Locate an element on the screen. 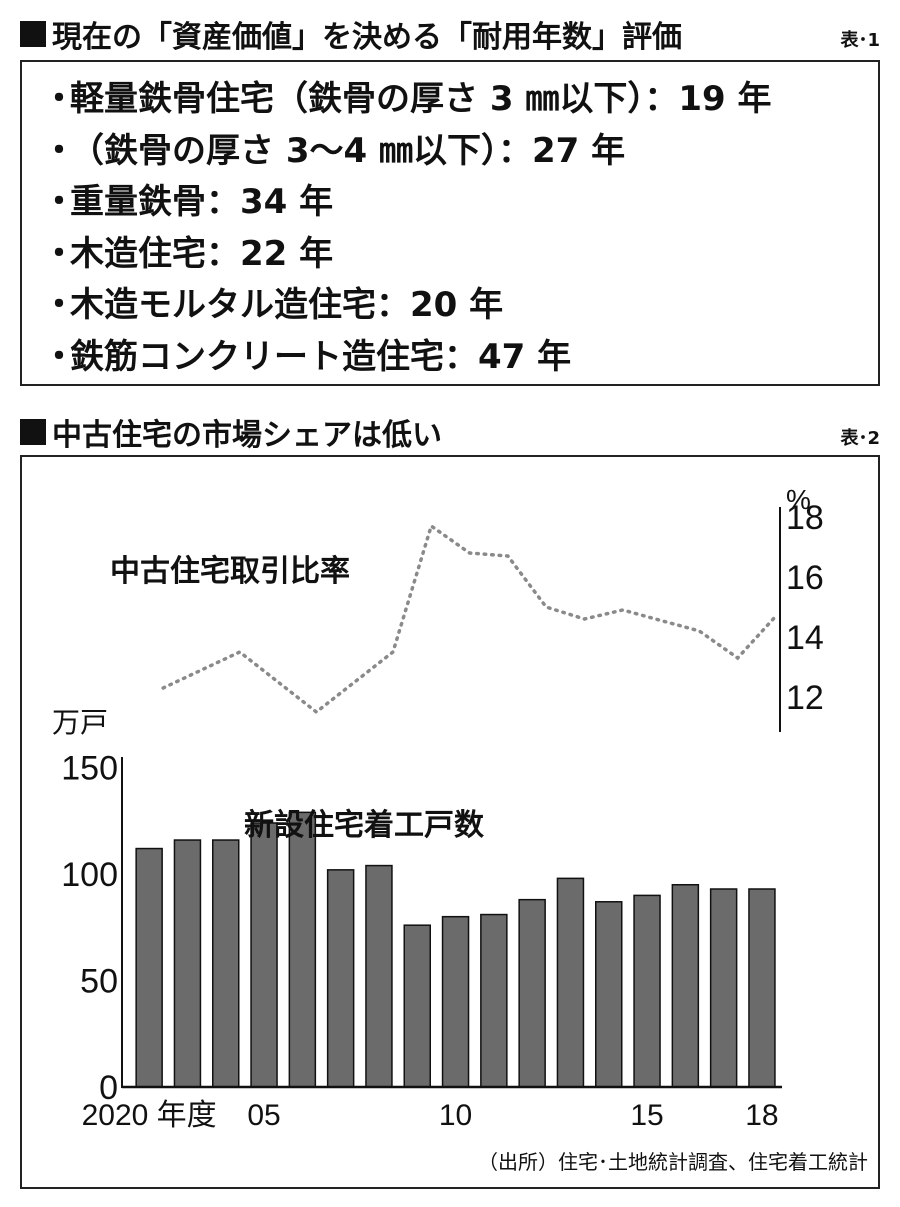  source-note: （出所）住宅･土地統計調査、住宅着工統計 is located at coordinates (673, 1162).